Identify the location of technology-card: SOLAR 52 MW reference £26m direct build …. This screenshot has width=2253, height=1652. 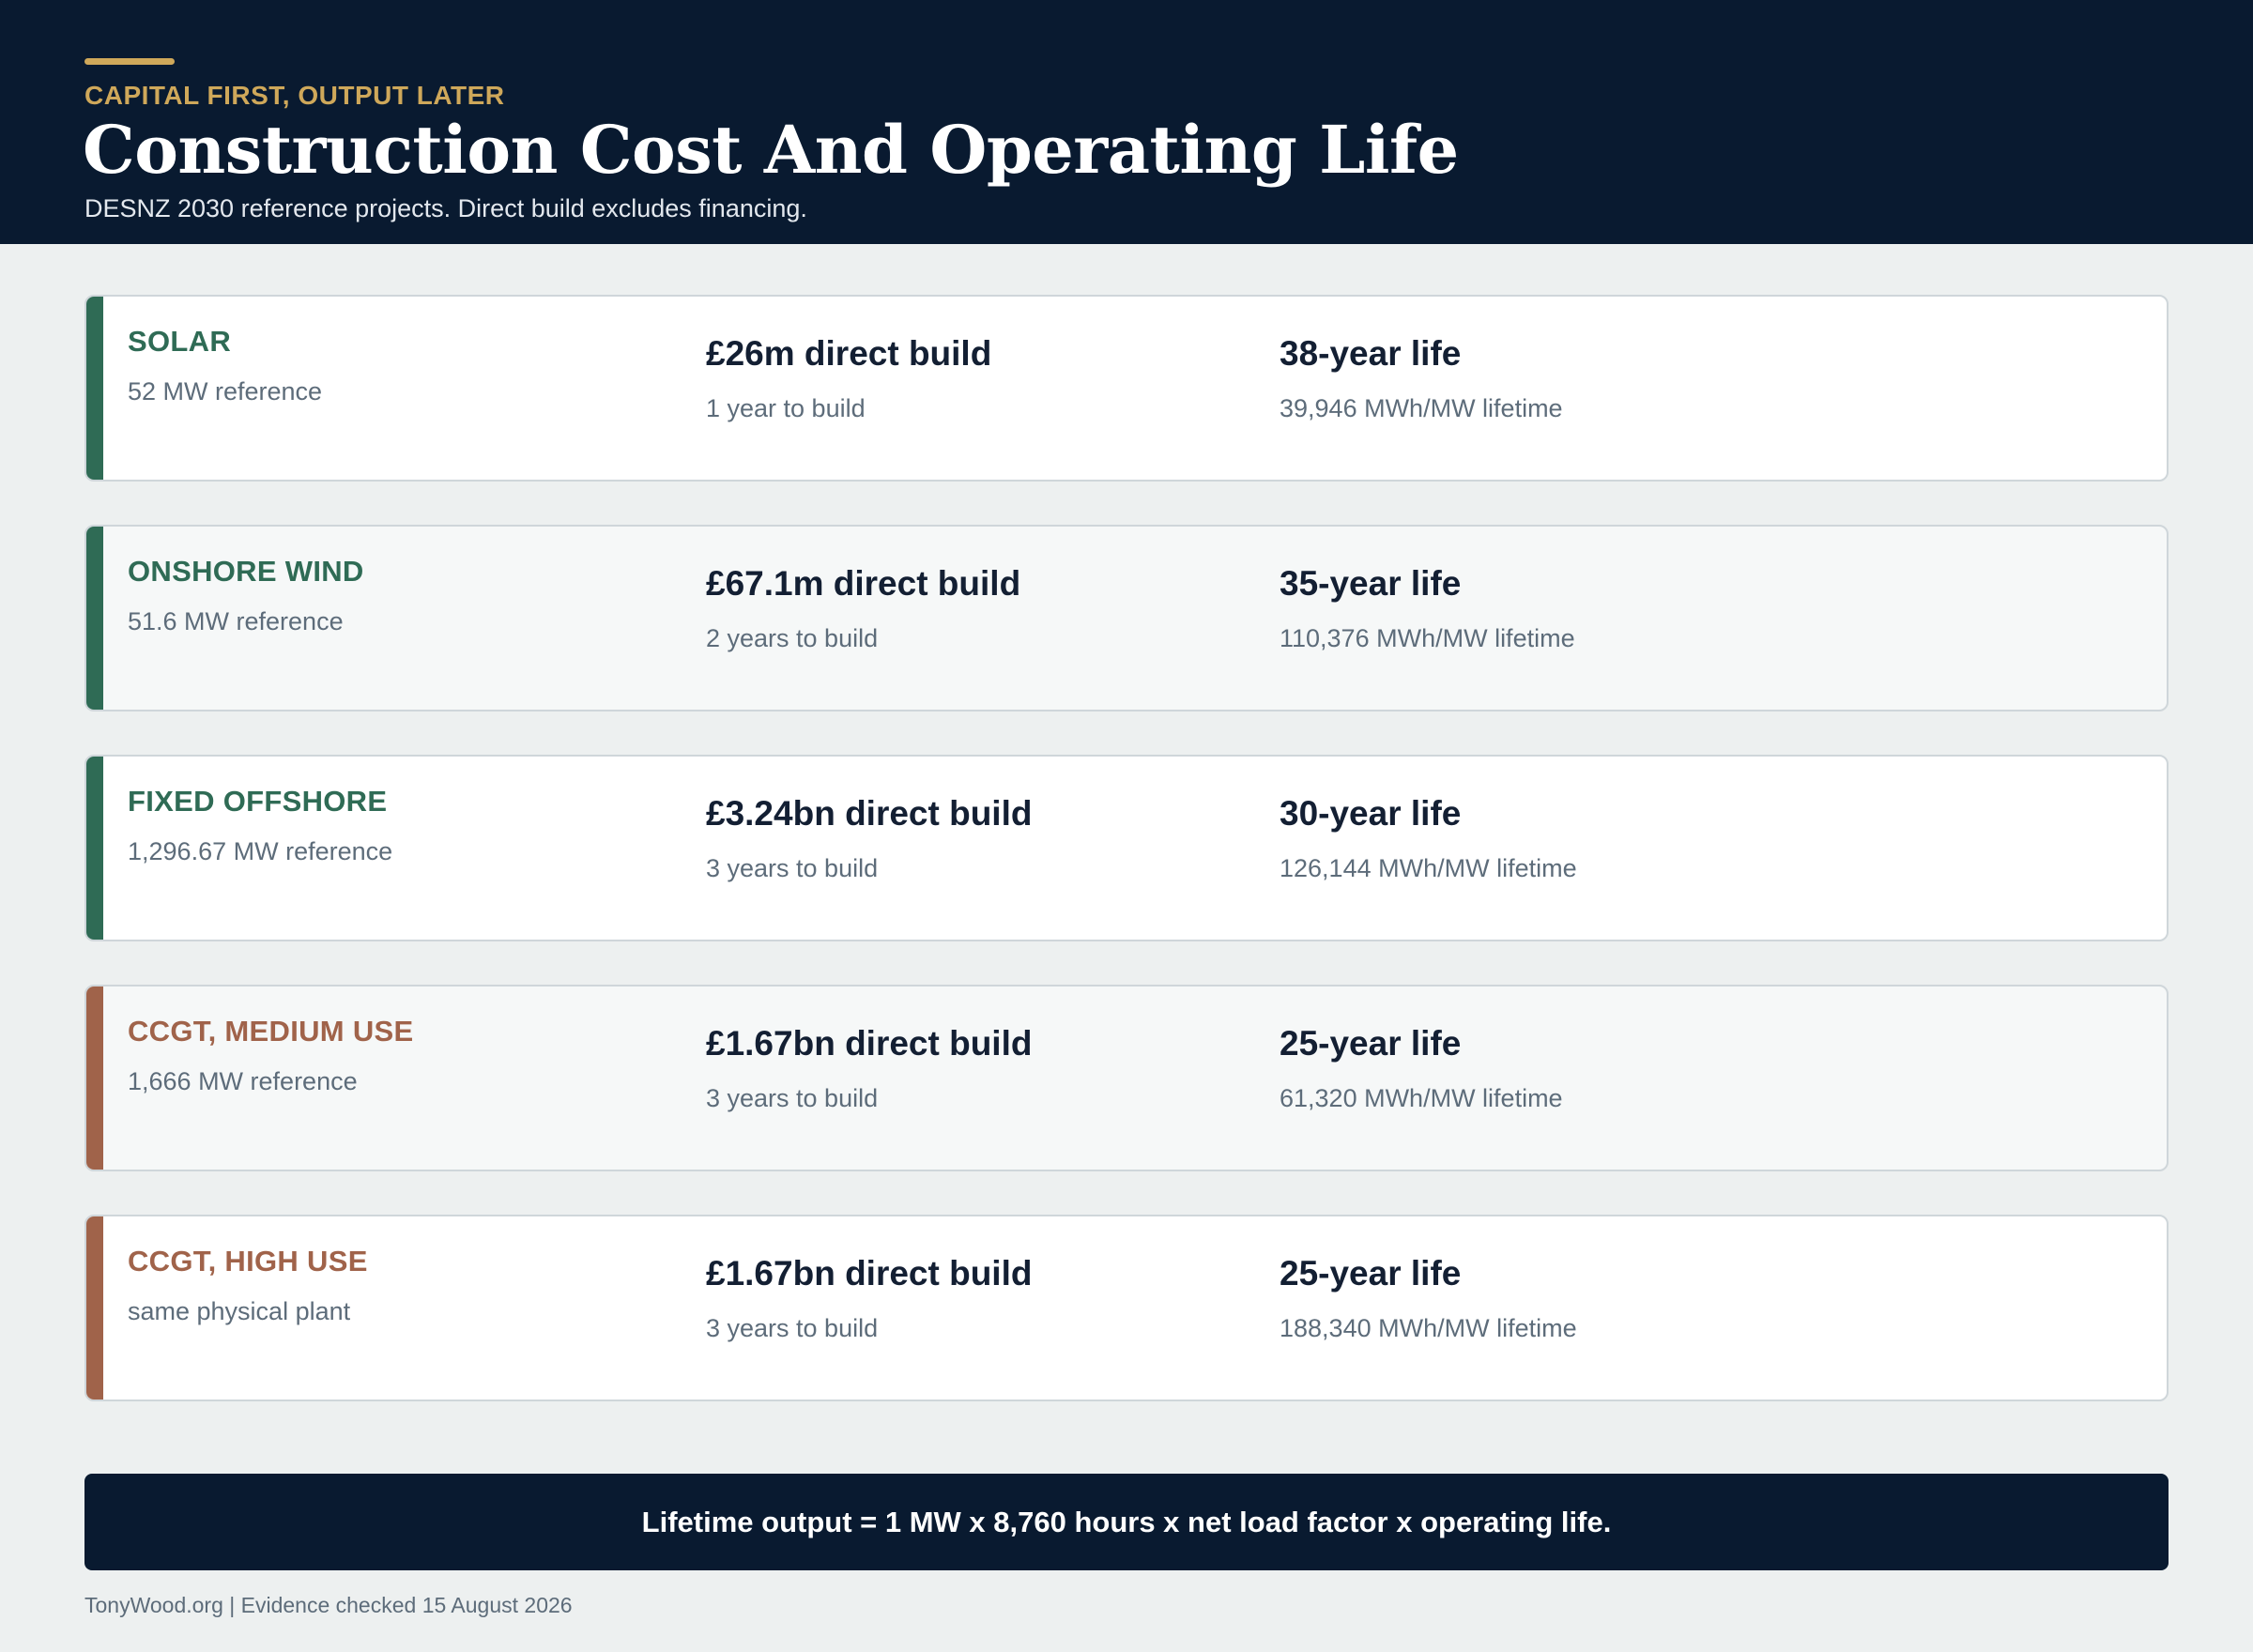
(1126, 388).